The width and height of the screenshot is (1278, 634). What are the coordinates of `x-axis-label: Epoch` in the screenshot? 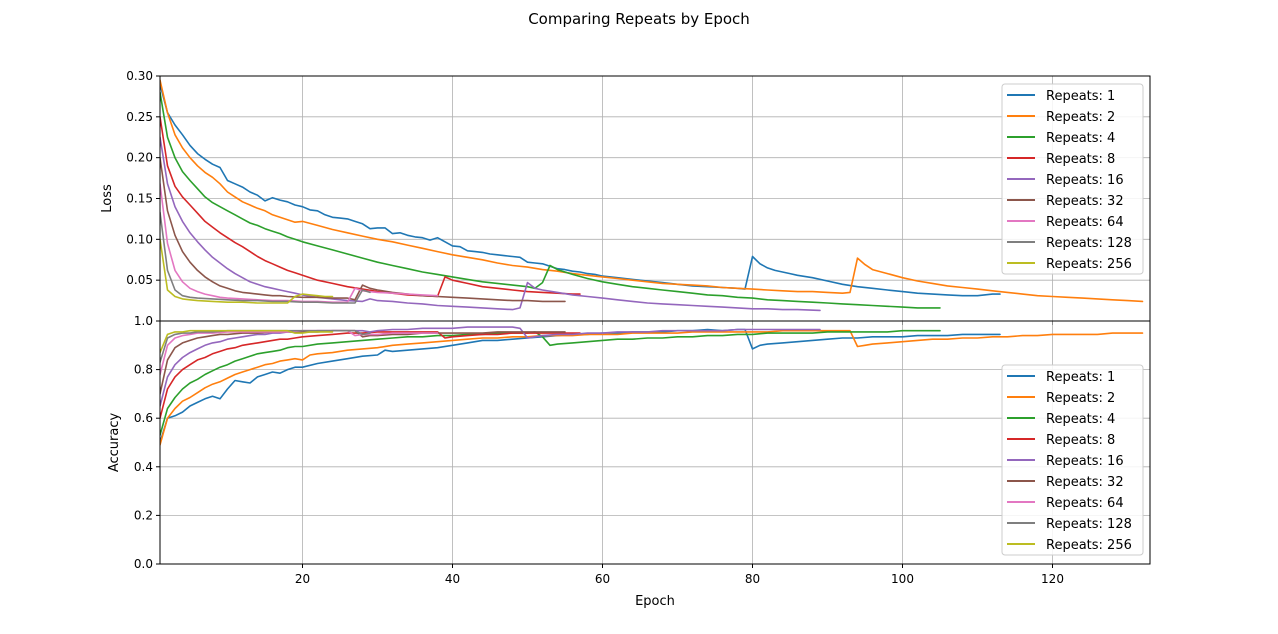 It's located at (655, 601).